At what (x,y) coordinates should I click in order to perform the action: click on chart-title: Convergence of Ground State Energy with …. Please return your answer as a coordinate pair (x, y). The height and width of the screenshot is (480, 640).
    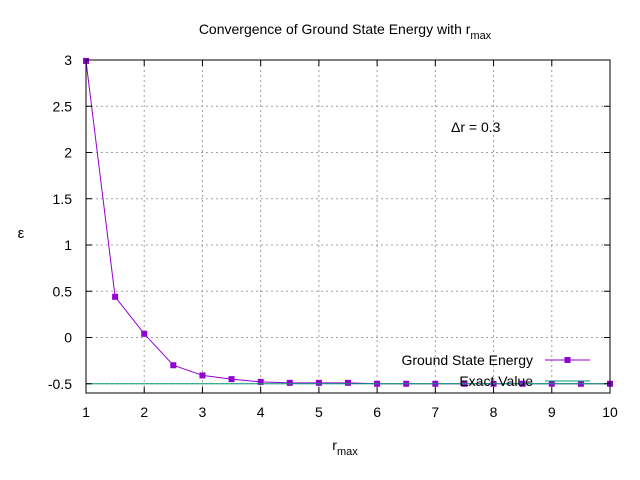
    Looking at the image, I should click on (345, 31).